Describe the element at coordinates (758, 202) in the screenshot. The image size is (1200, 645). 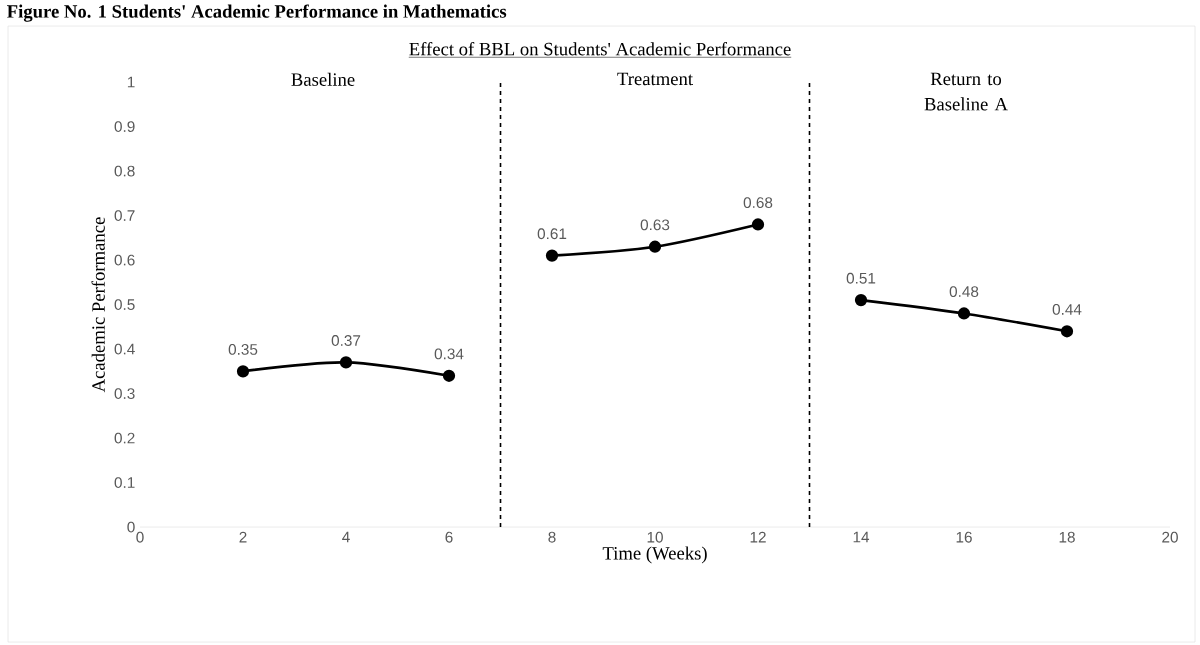
I see `data-label: 0.68` at that location.